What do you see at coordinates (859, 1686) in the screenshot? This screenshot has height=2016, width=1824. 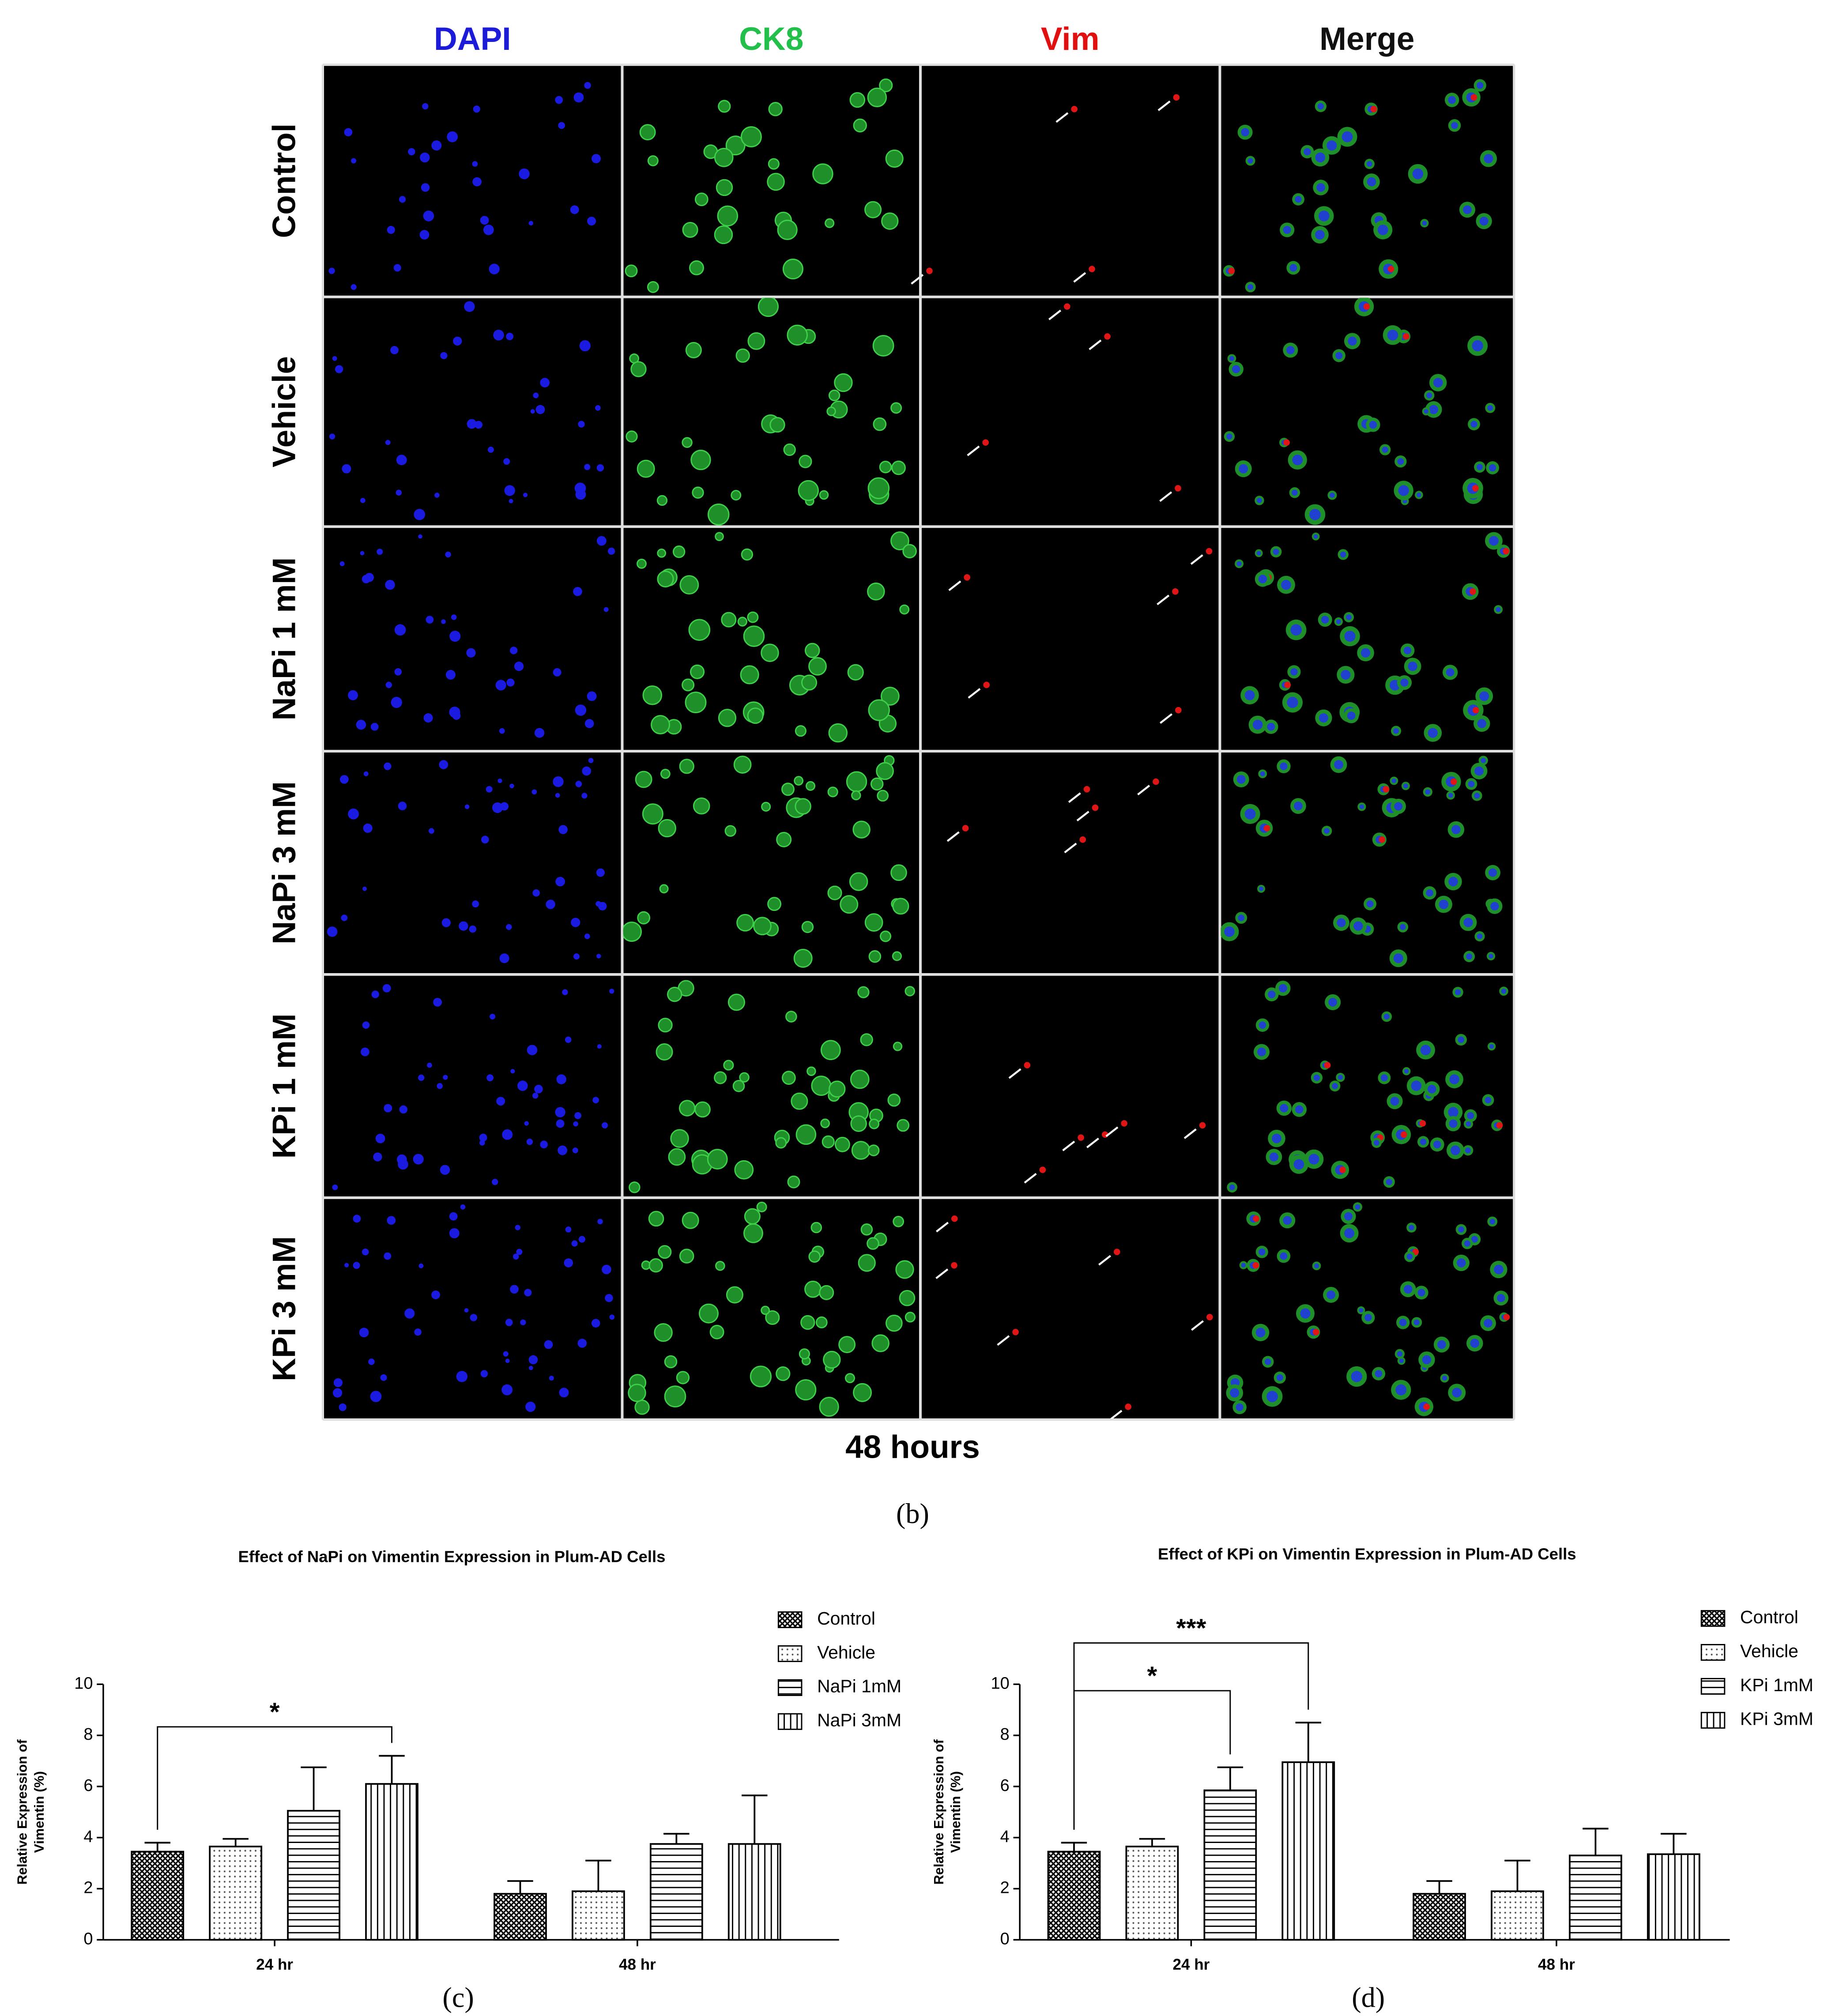 I see `legend-label: NaPi 1mM` at bounding box center [859, 1686].